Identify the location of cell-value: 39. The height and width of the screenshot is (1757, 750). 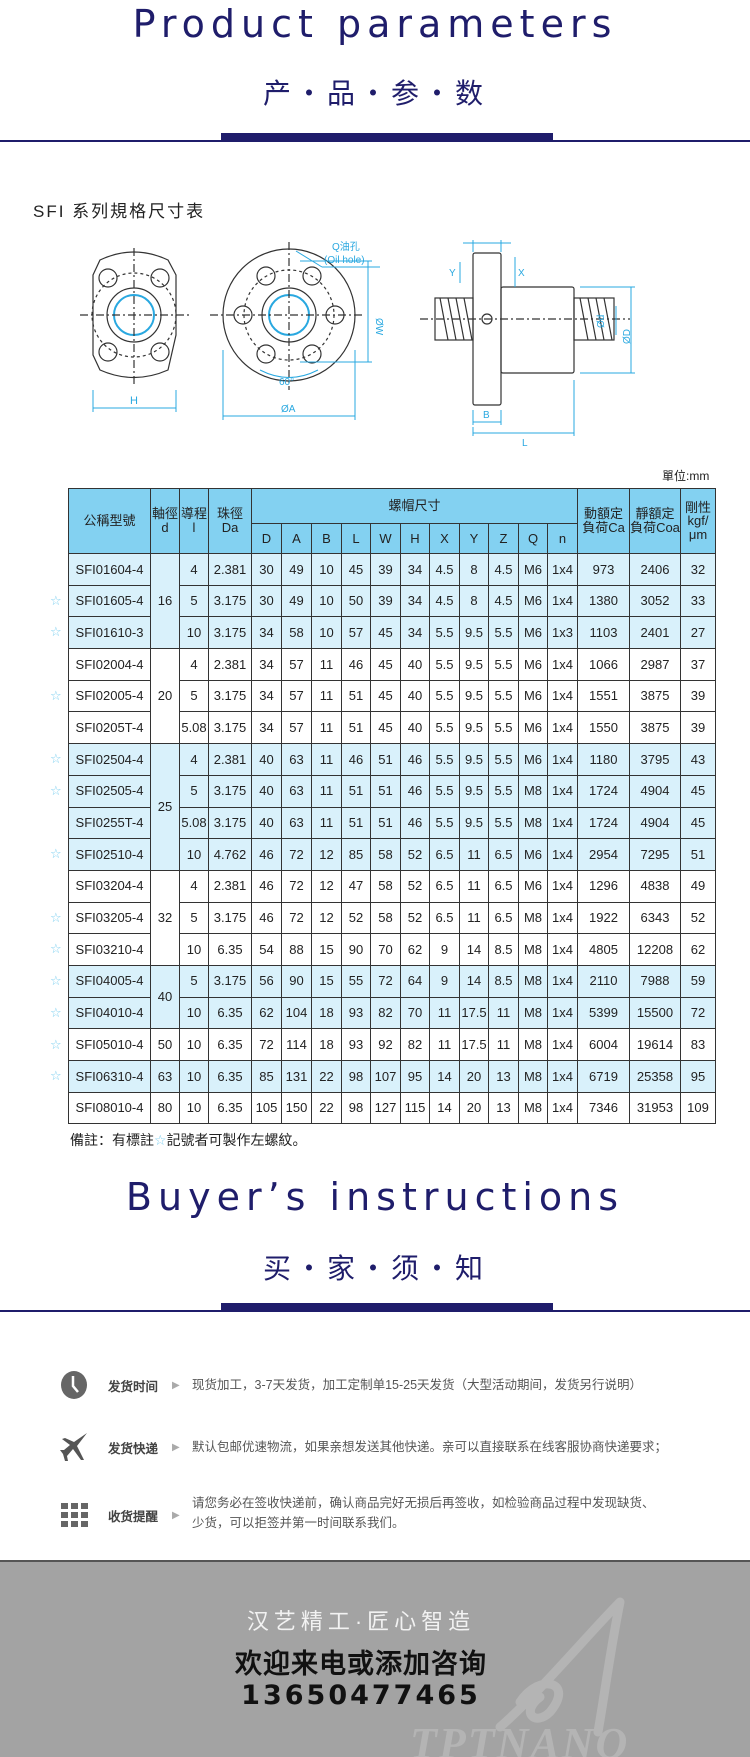
(385, 601).